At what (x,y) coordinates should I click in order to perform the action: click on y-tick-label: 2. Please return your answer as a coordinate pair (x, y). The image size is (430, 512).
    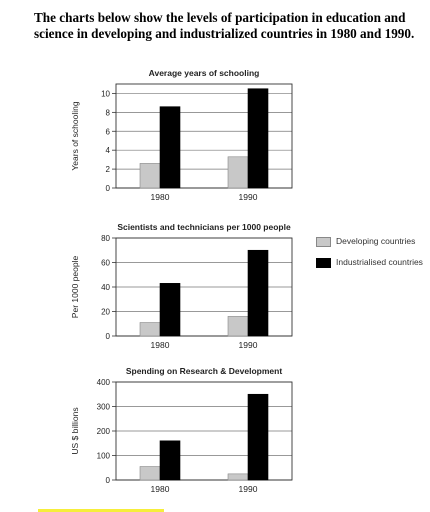
    Looking at the image, I should click on (108, 169).